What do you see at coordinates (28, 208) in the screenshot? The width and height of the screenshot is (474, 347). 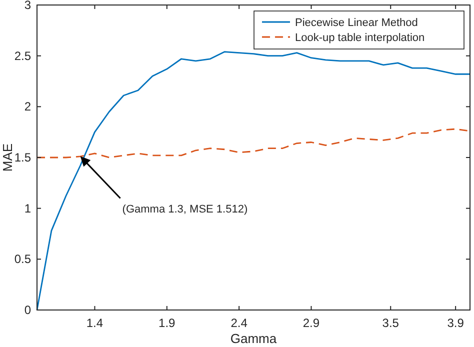 I see `y-tick-label: 1` at bounding box center [28, 208].